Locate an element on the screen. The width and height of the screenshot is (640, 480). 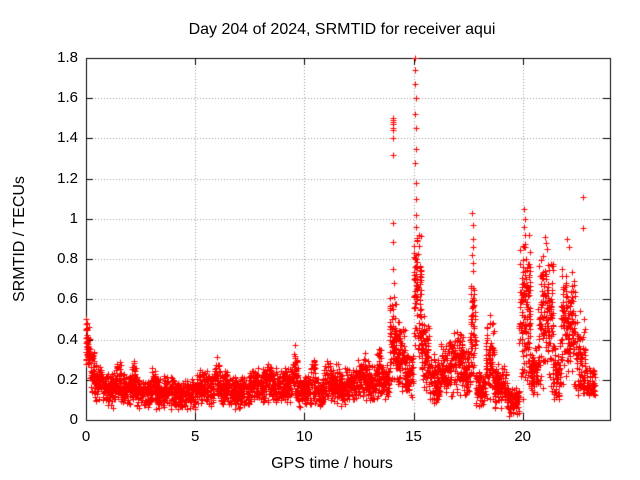
y-tick-label: 0.2 is located at coordinates (67, 379).